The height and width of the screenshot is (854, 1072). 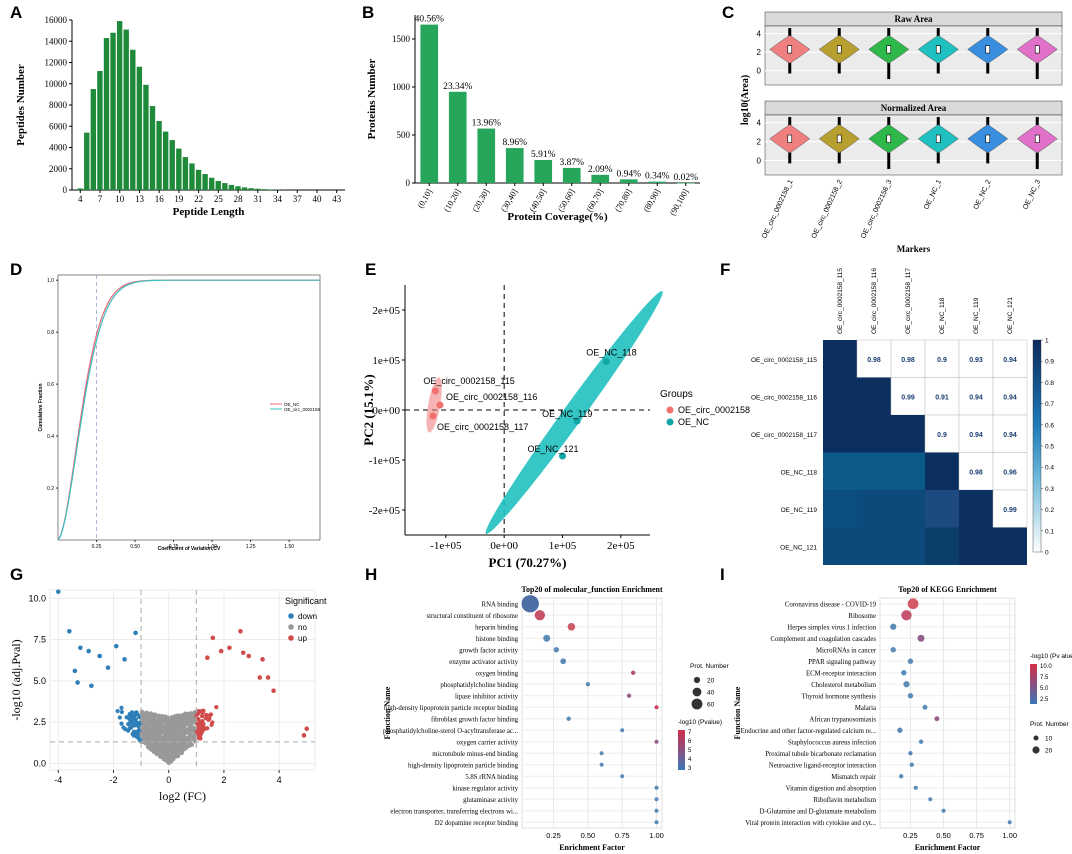 I want to click on y-axis-title: Proteins Number, so click(x=372, y=99).